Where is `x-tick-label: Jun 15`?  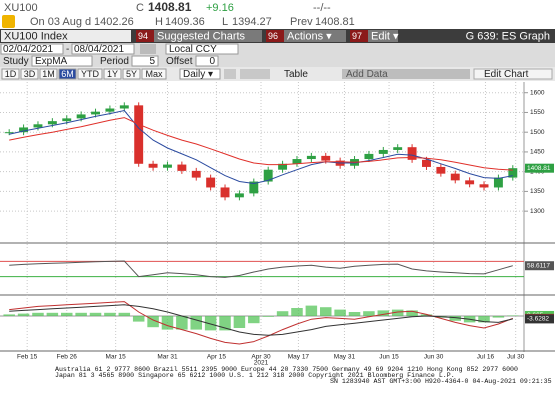
x-tick-label: Jun 15 is located at coordinates (389, 357).